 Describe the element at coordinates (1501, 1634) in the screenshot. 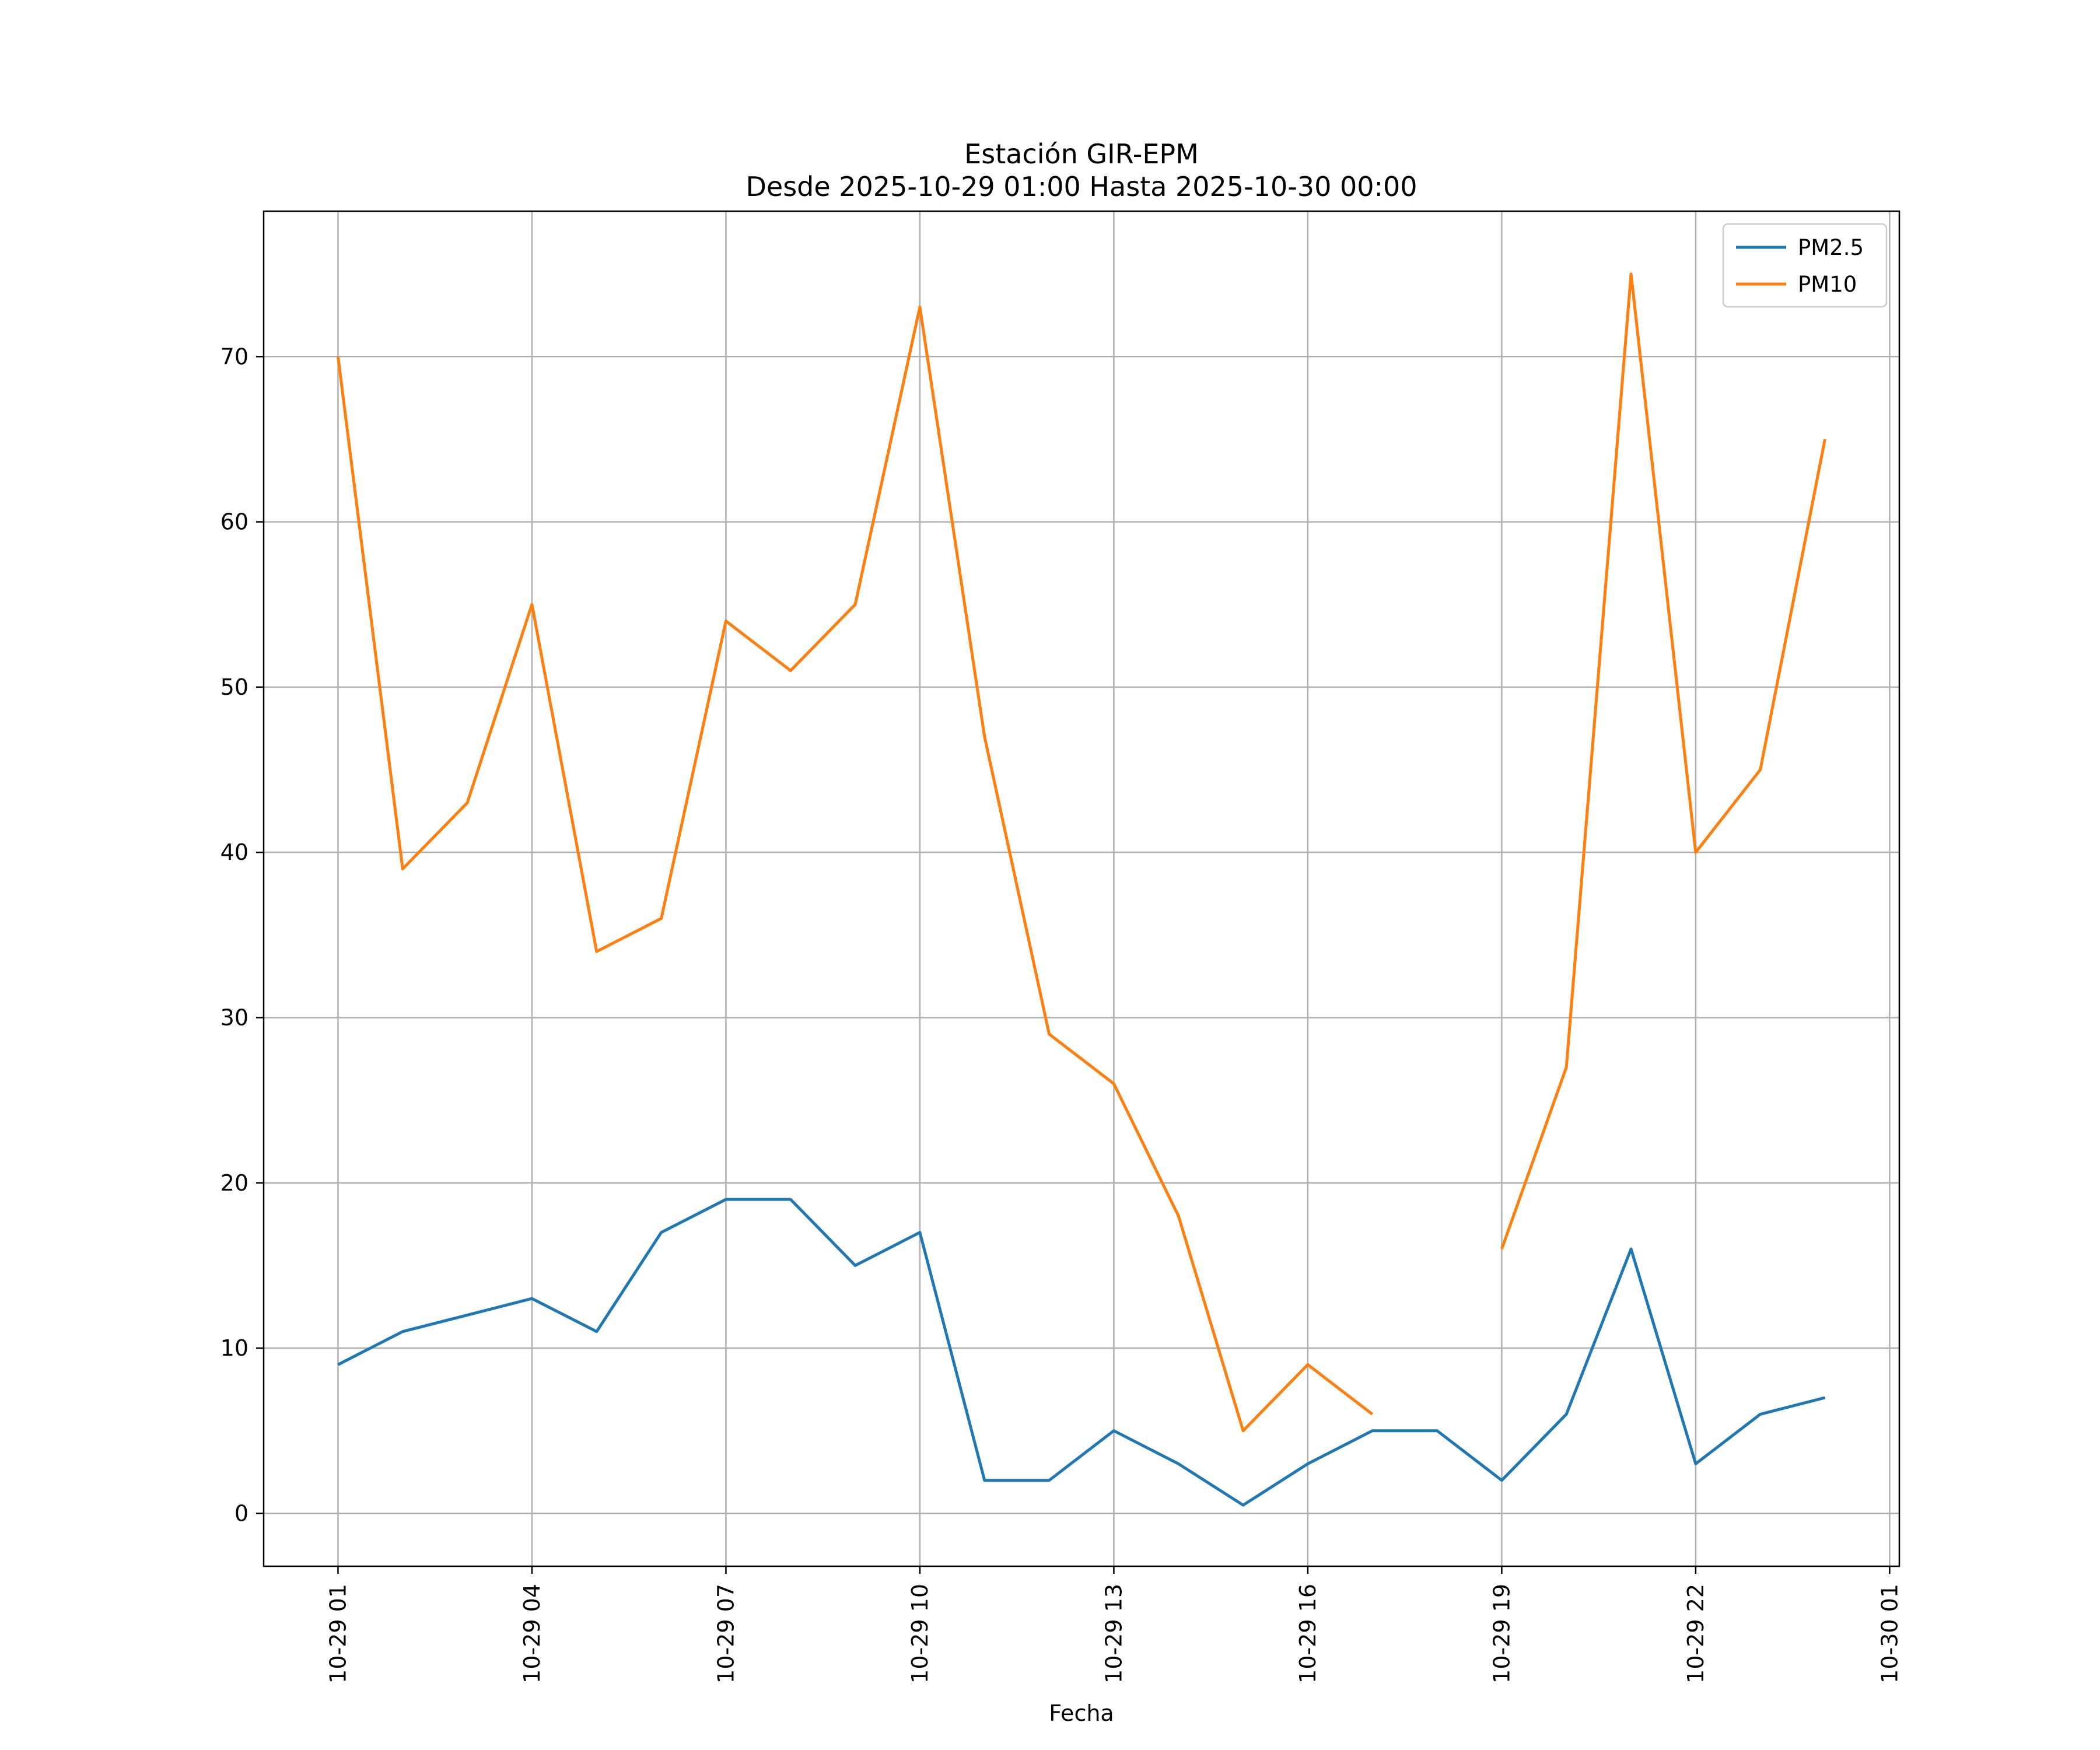

I see `x-tick-label: 10-29 19` at that location.